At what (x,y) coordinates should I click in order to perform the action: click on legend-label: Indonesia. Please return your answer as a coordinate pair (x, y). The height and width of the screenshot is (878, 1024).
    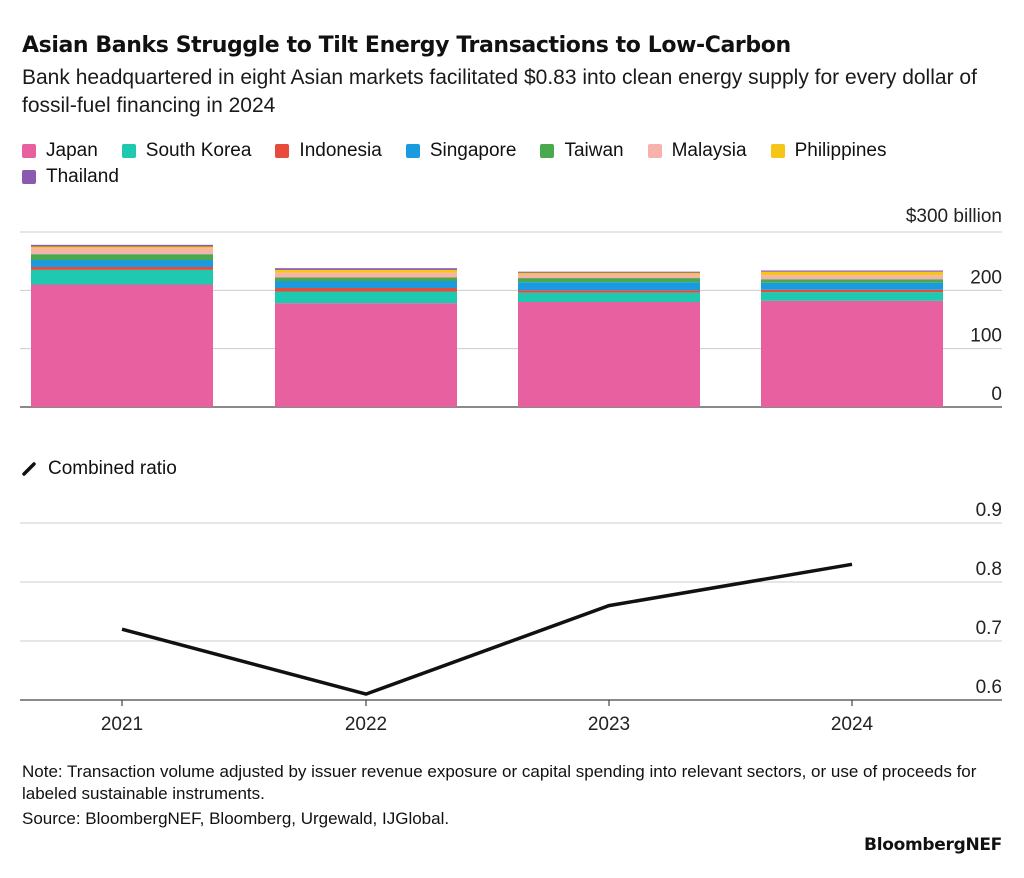
    Looking at the image, I should click on (340, 150).